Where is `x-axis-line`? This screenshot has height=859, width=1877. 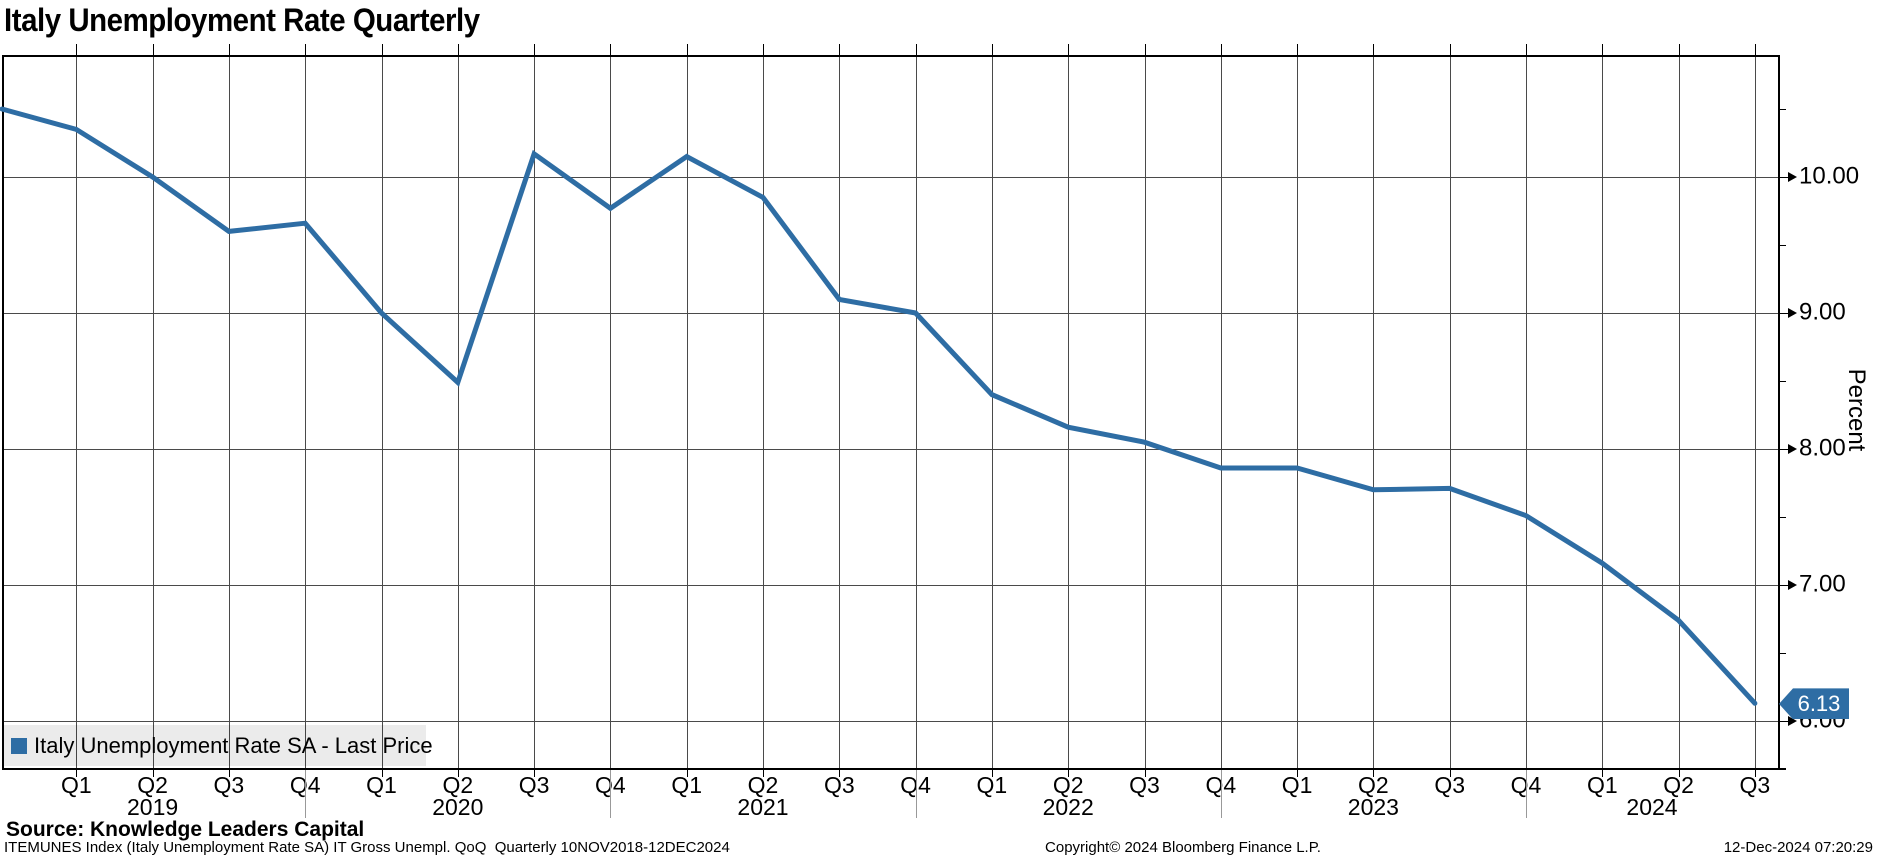
x-axis-line is located at coordinates (894, 769).